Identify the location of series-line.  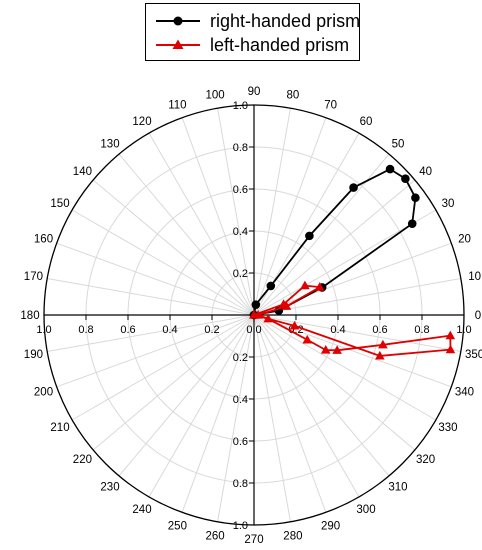
(352, 320).